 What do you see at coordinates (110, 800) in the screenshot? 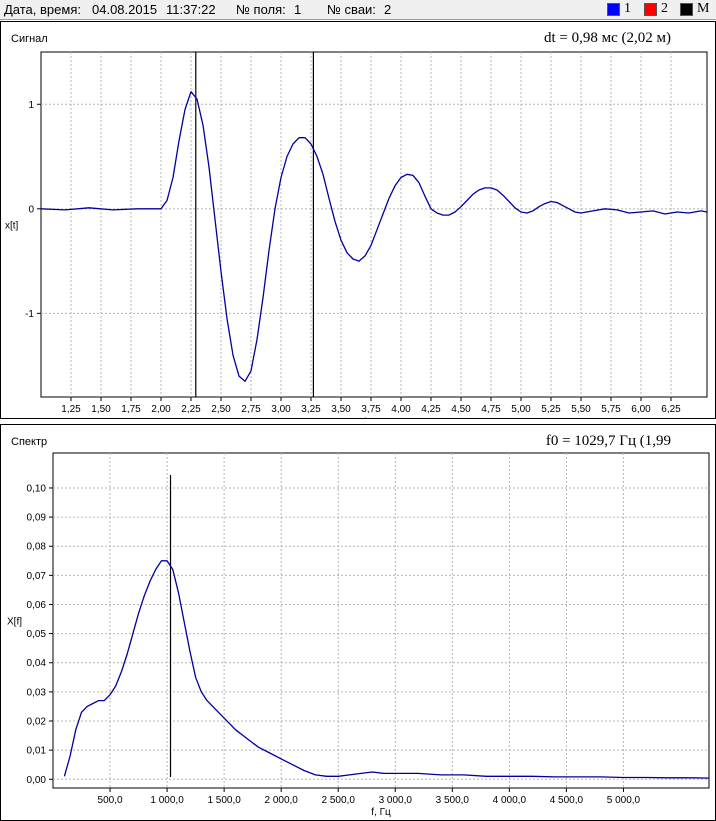
I see `x-tick-label: 500,0` at bounding box center [110, 800].